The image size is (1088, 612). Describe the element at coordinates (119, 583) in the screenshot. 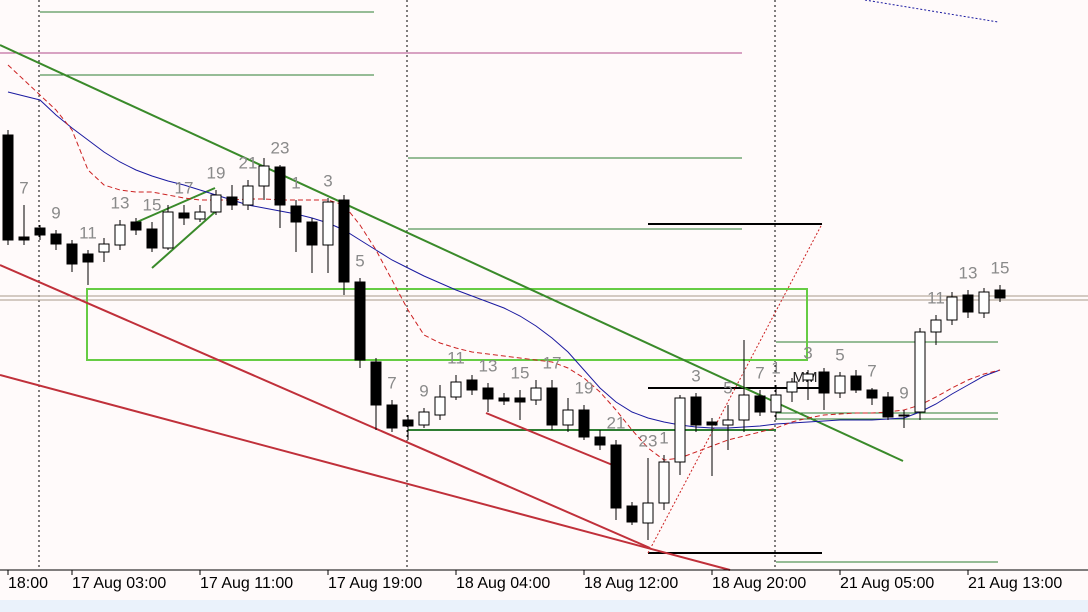

I see `x-tick-label: 17 Aug 03:00` at that location.